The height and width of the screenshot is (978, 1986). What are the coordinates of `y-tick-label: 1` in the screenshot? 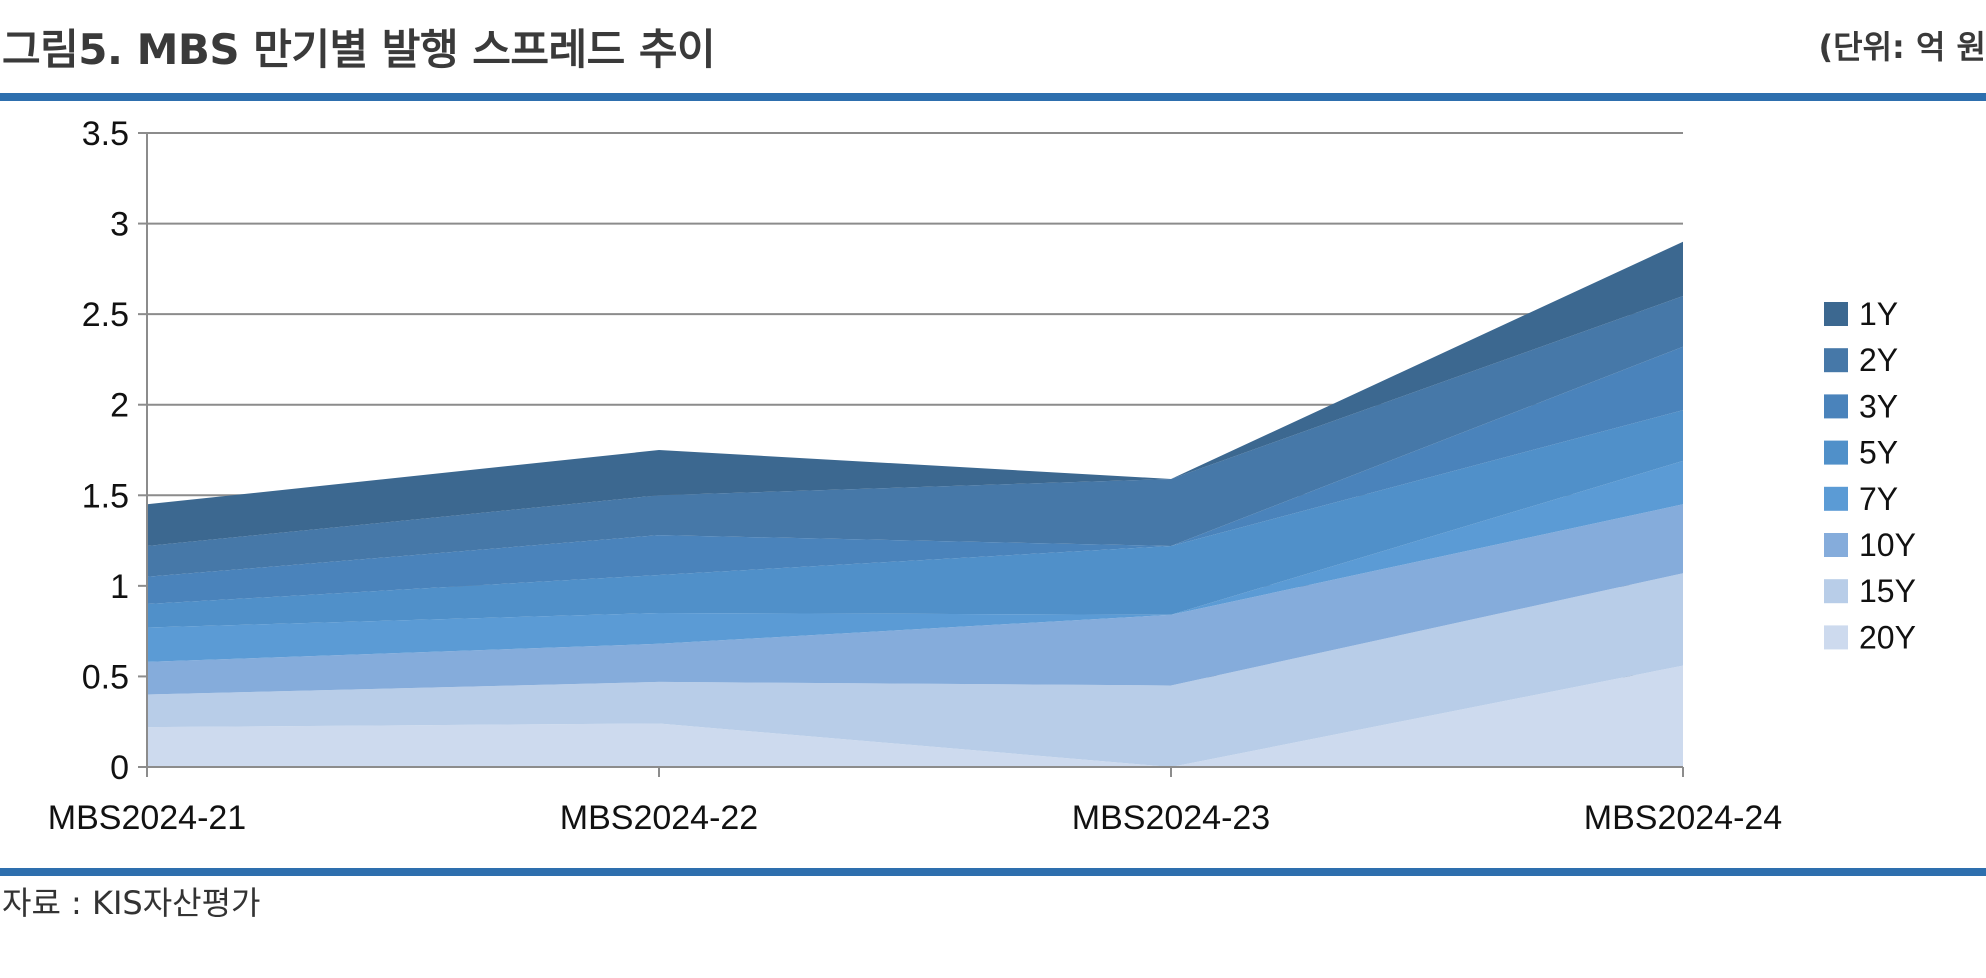 It's located at (119, 587).